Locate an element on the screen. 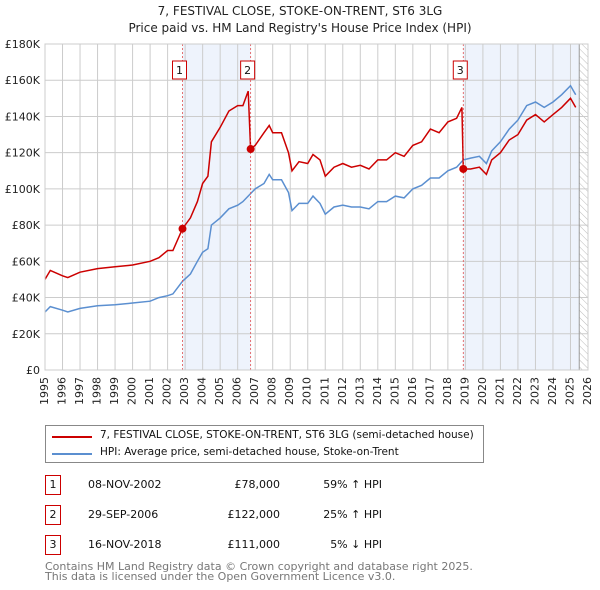 The image size is (600, 590). x-tick-label: 2007 is located at coordinates (254, 391).